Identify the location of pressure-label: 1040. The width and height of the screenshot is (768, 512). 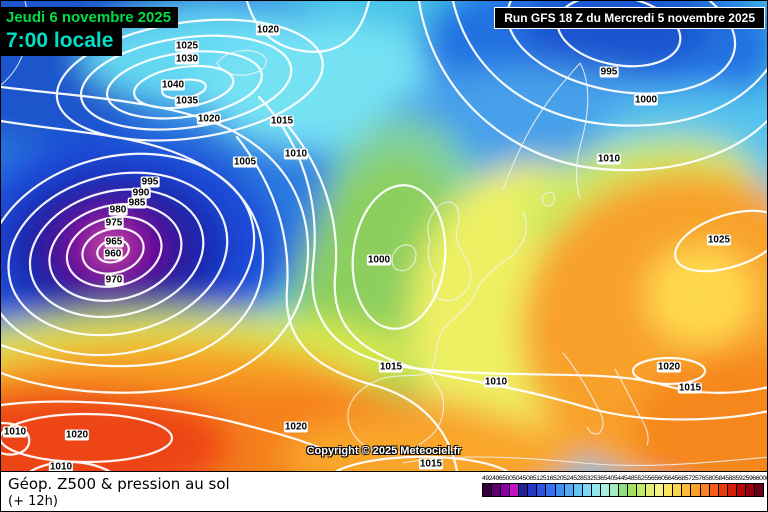
(173, 85).